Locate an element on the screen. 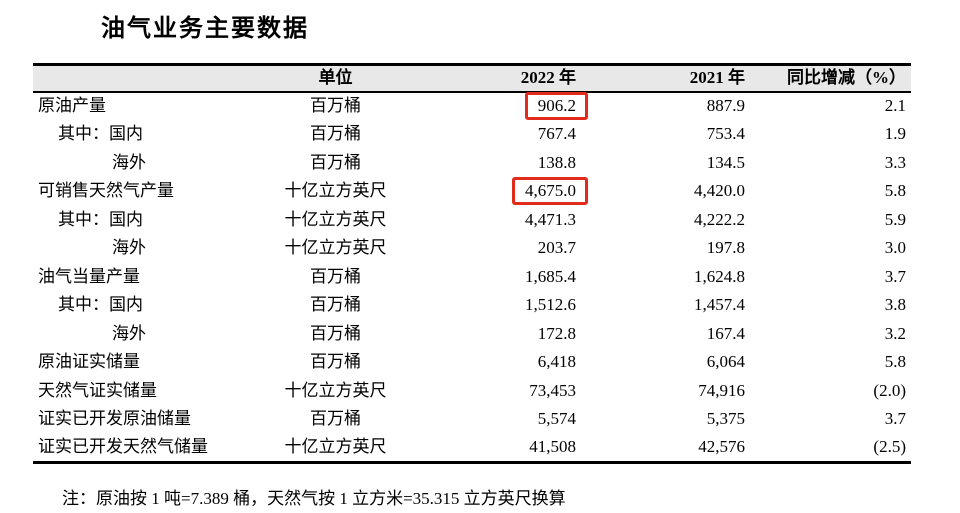 Image resolution: width=960 pixels, height=513 pixels. table-row: 原油产量 百万桶 906.2 887.9 2.1 is located at coordinates (472, 106).